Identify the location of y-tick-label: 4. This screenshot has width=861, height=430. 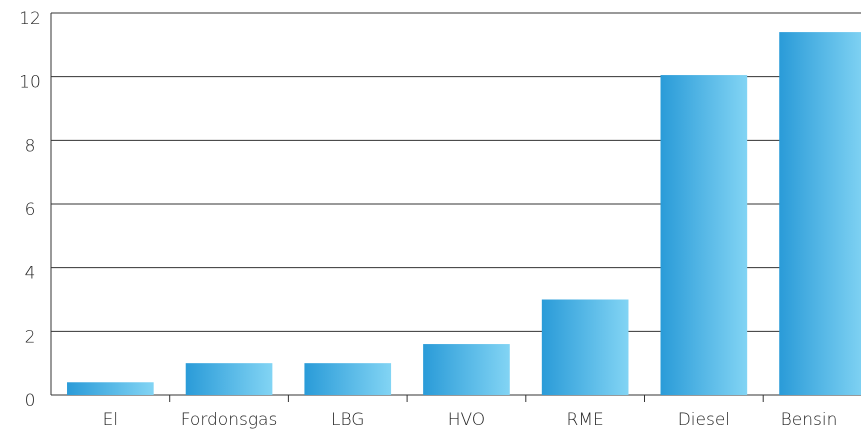
(30, 274).